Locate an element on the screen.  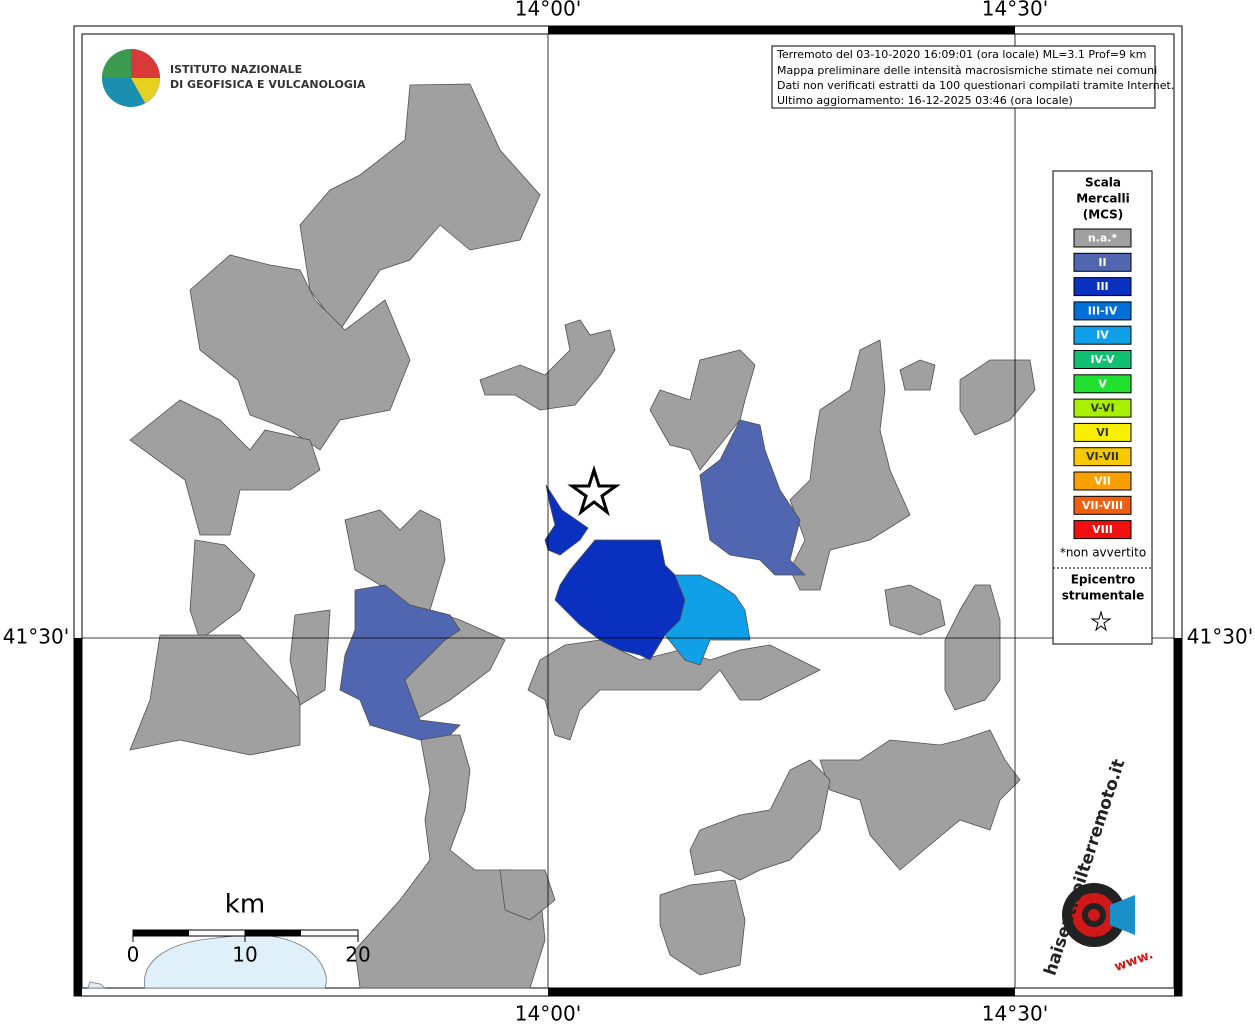
legend-label: III-IV is located at coordinates (1103, 310).